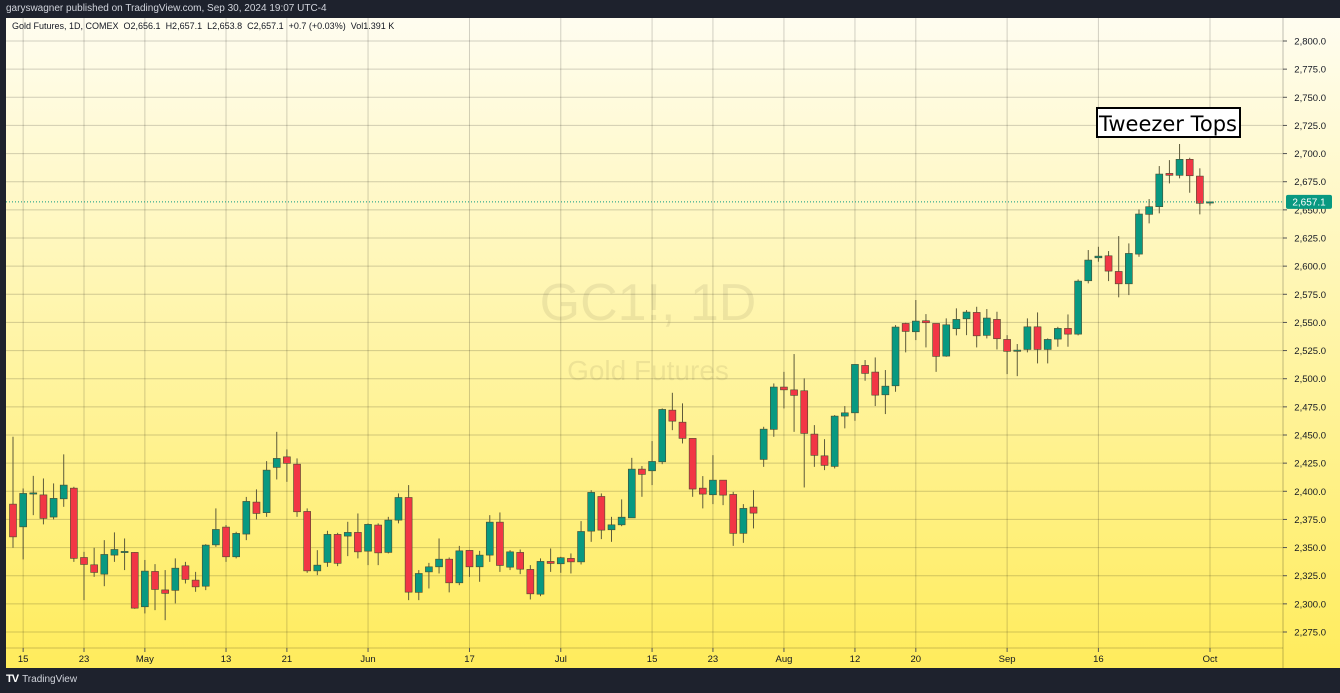  I want to click on time-tick-label: 23, so click(713, 659).